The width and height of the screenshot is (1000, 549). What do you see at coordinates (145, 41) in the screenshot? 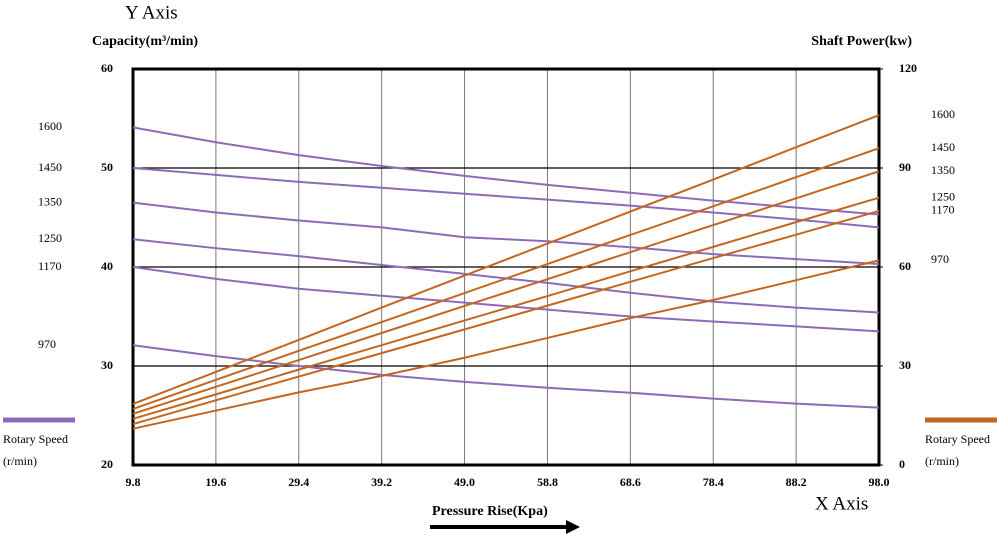
I see `y-label: Capacity(m³/min)` at bounding box center [145, 41].